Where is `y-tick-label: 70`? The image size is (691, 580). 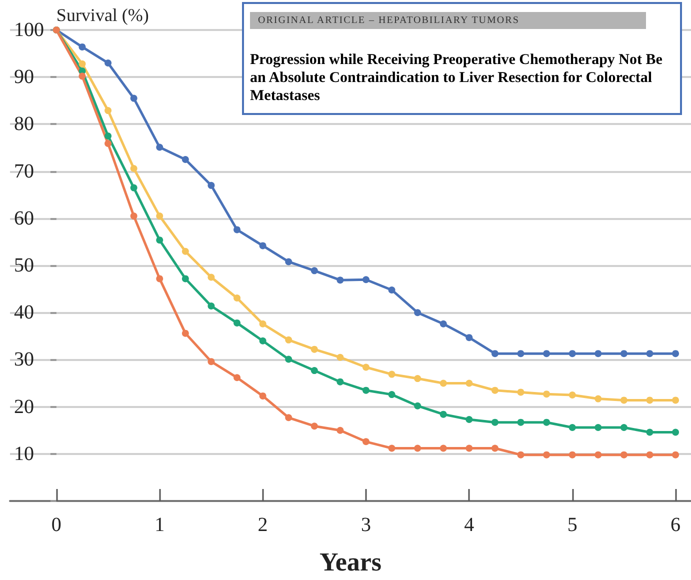
y-tick-label: 70 is located at coordinates (24, 171).